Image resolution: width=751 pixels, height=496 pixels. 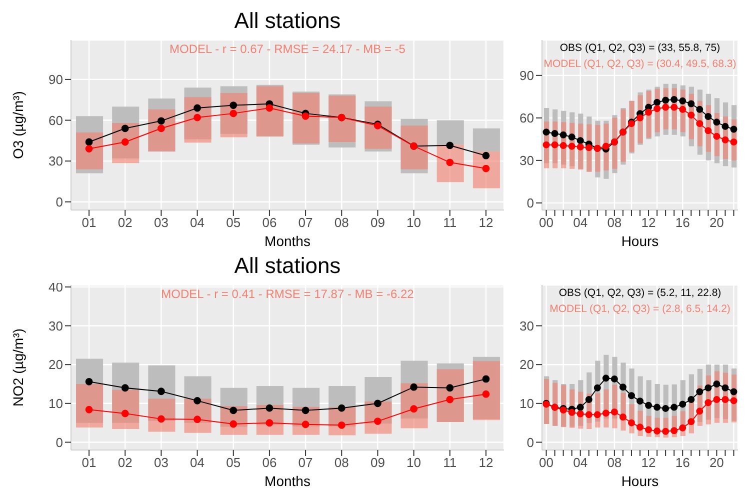 I want to click on annotation: OBS (Q1, Q2, Q3) = (33, 55.8, 75), so click(x=640, y=48).